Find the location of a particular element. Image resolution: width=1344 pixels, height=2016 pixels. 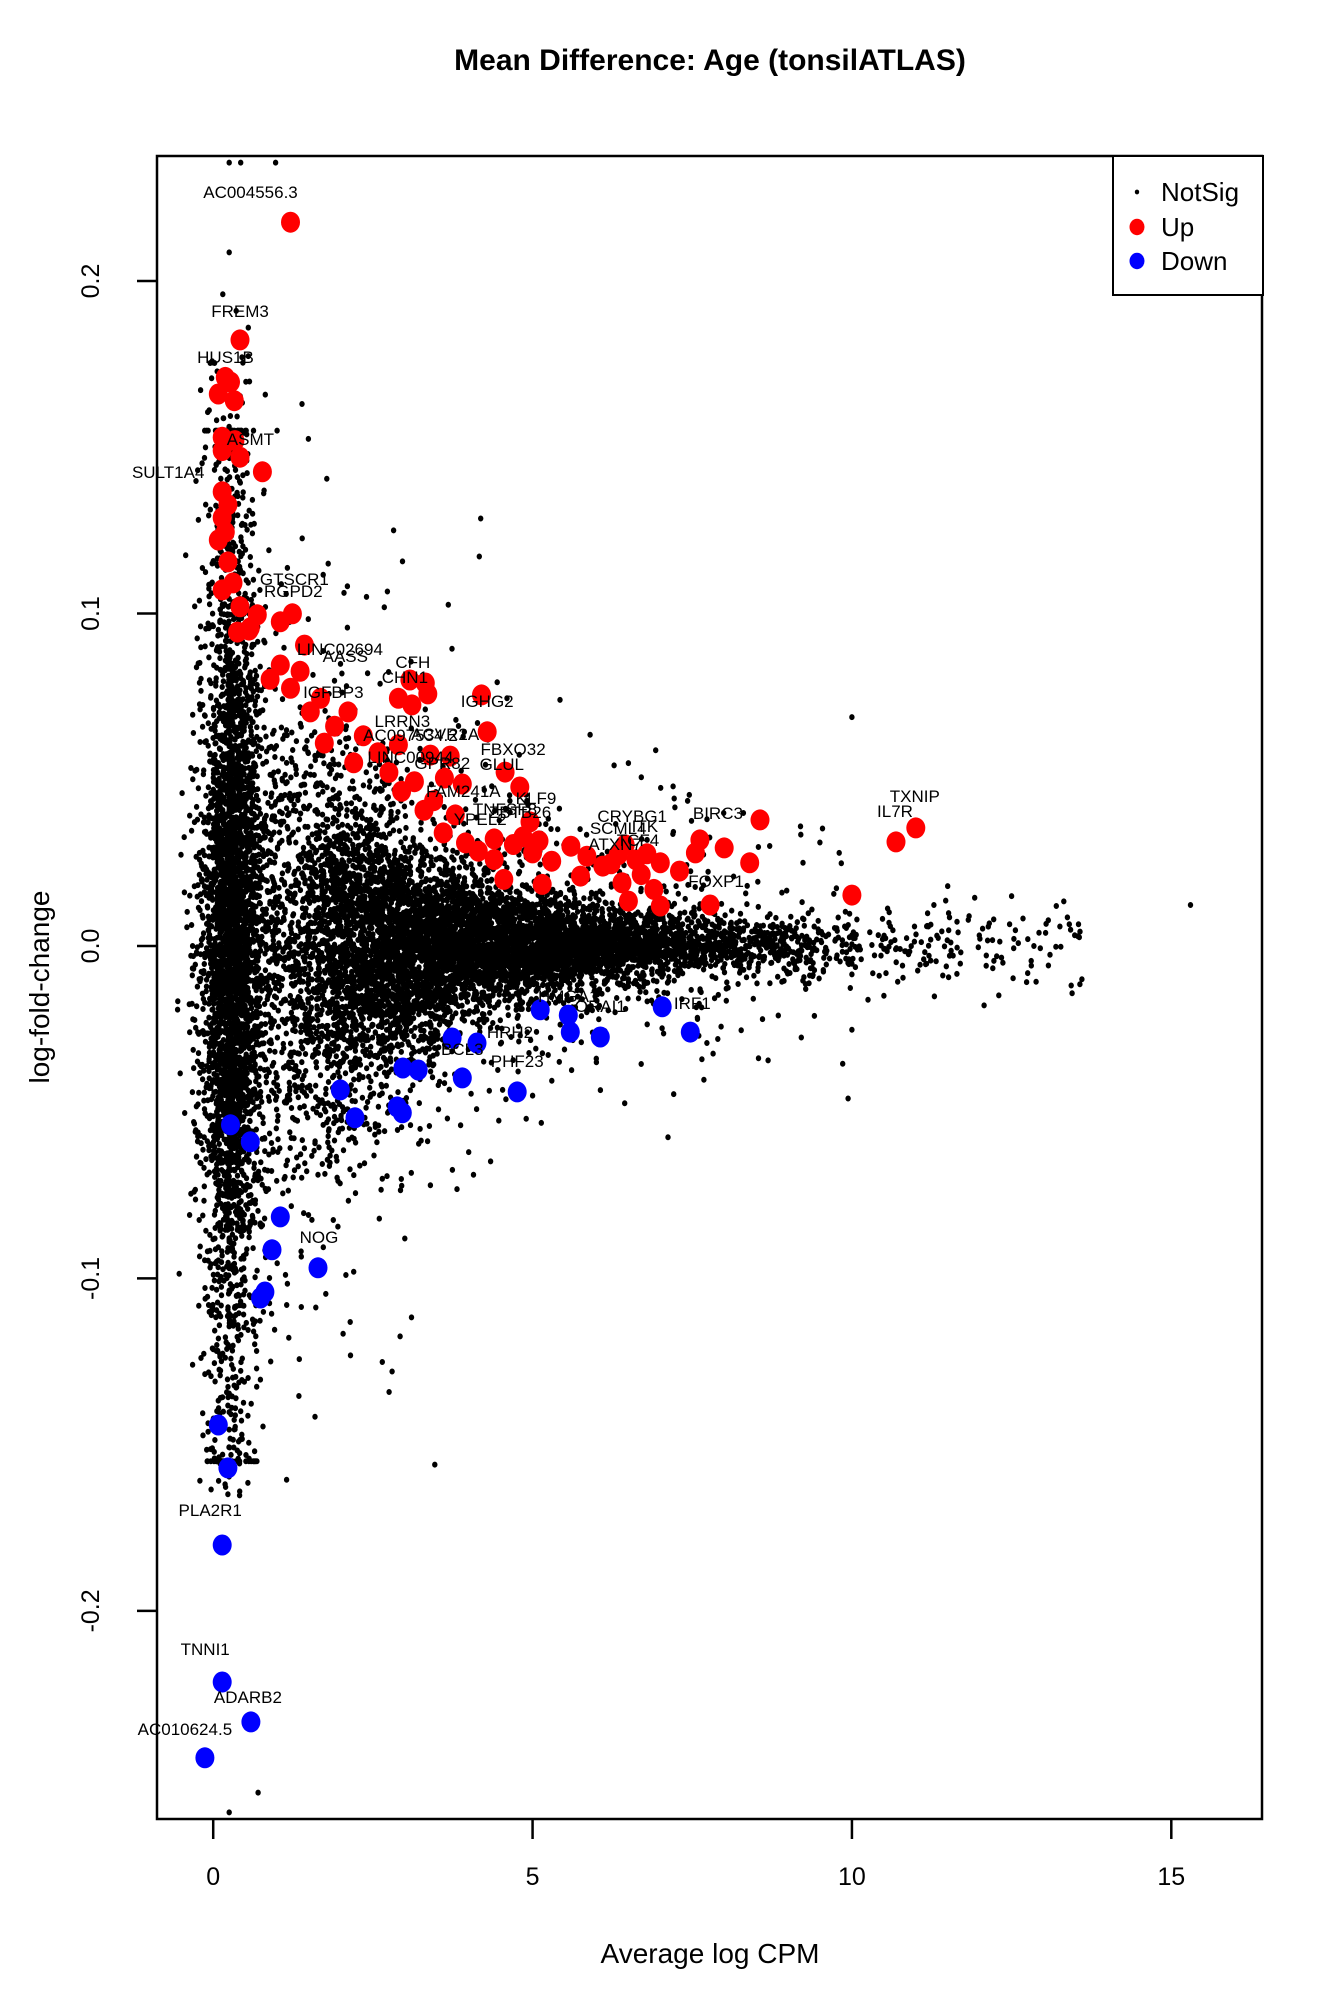

up-point-FREM3 is located at coordinates (240, 340).